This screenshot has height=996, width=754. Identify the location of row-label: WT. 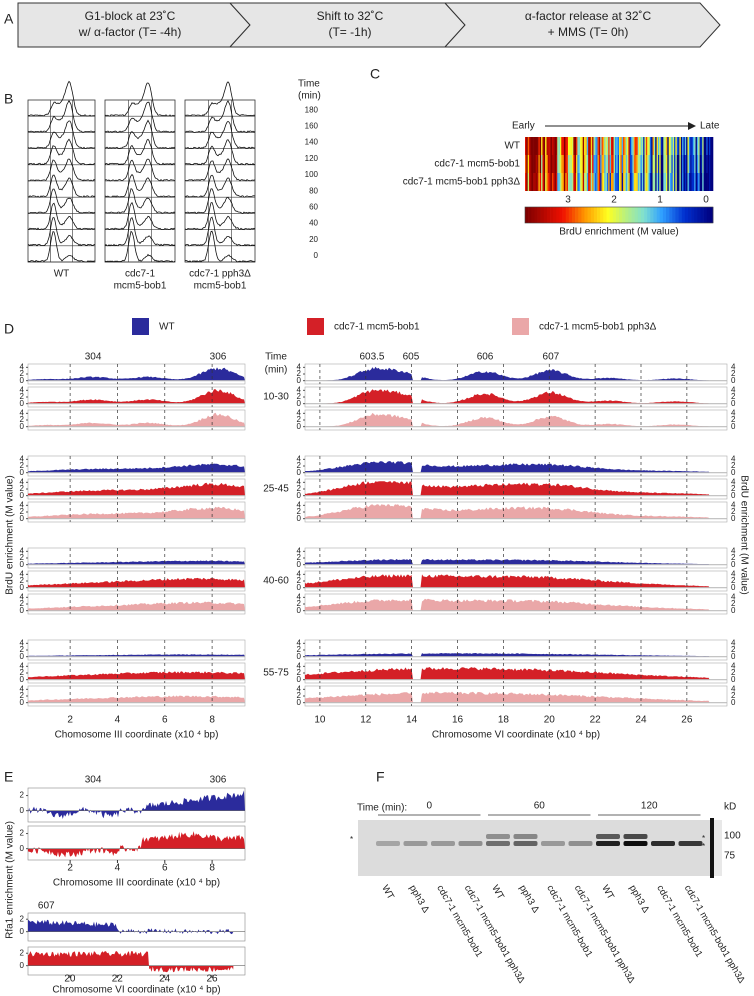
(512, 146).